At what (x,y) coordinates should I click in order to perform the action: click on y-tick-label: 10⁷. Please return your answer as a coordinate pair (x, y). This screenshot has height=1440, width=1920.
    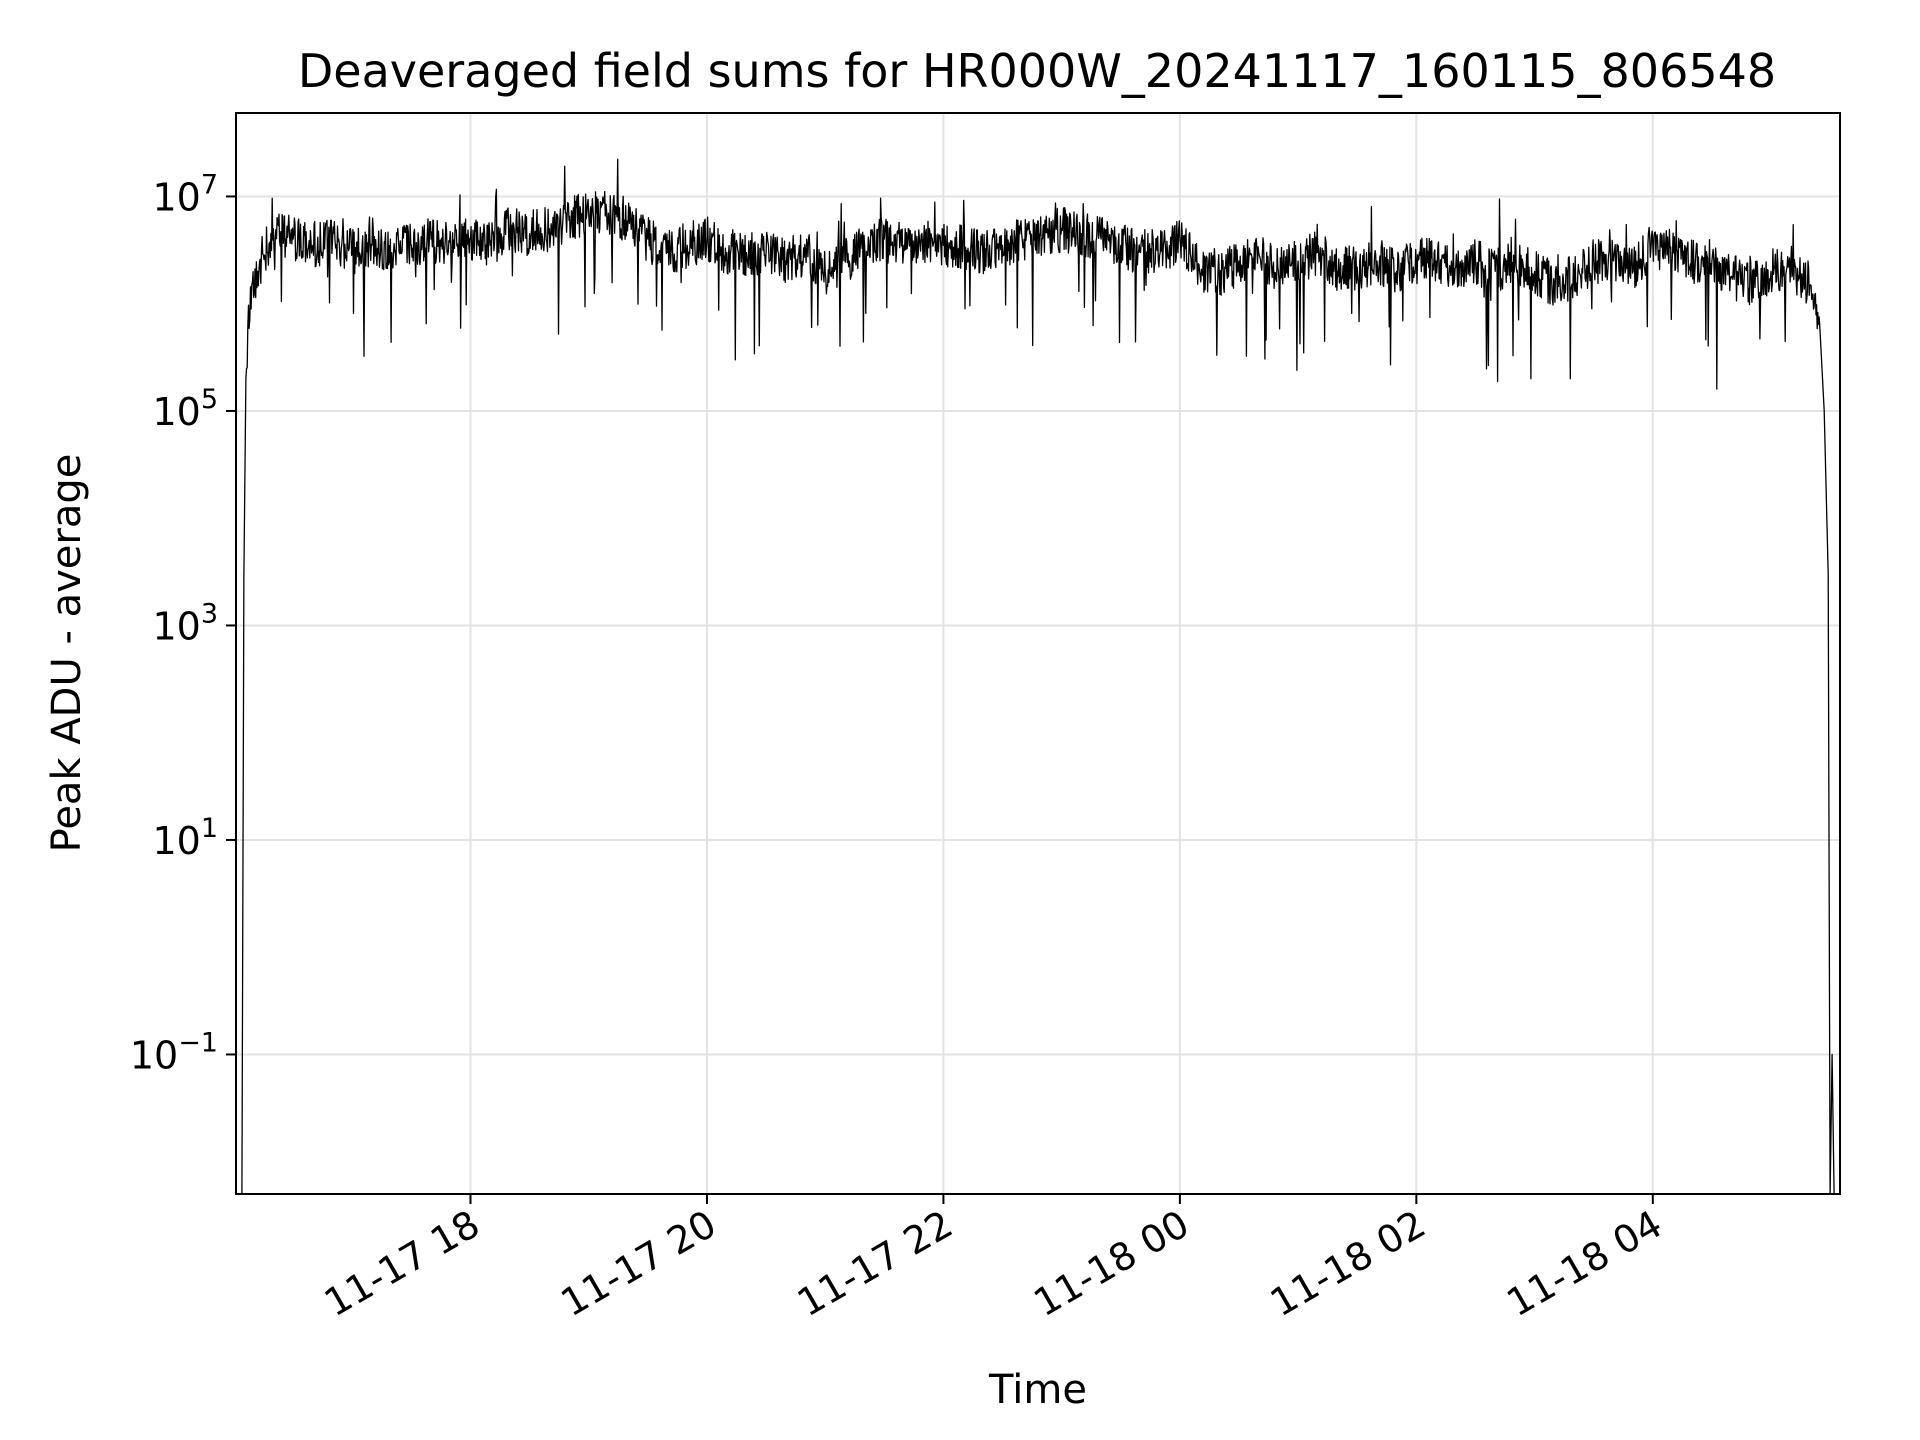
    Looking at the image, I should click on (185, 194).